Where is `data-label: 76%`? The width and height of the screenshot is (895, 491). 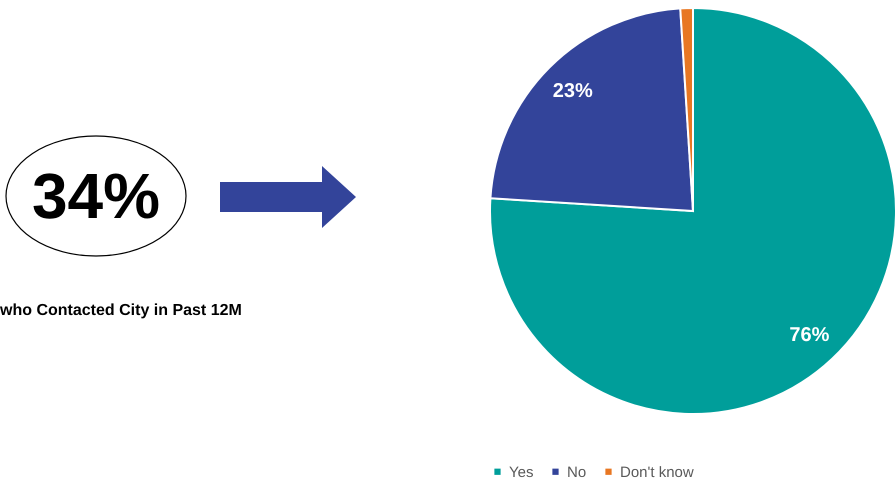 data-label: 76% is located at coordinates (809, 335).